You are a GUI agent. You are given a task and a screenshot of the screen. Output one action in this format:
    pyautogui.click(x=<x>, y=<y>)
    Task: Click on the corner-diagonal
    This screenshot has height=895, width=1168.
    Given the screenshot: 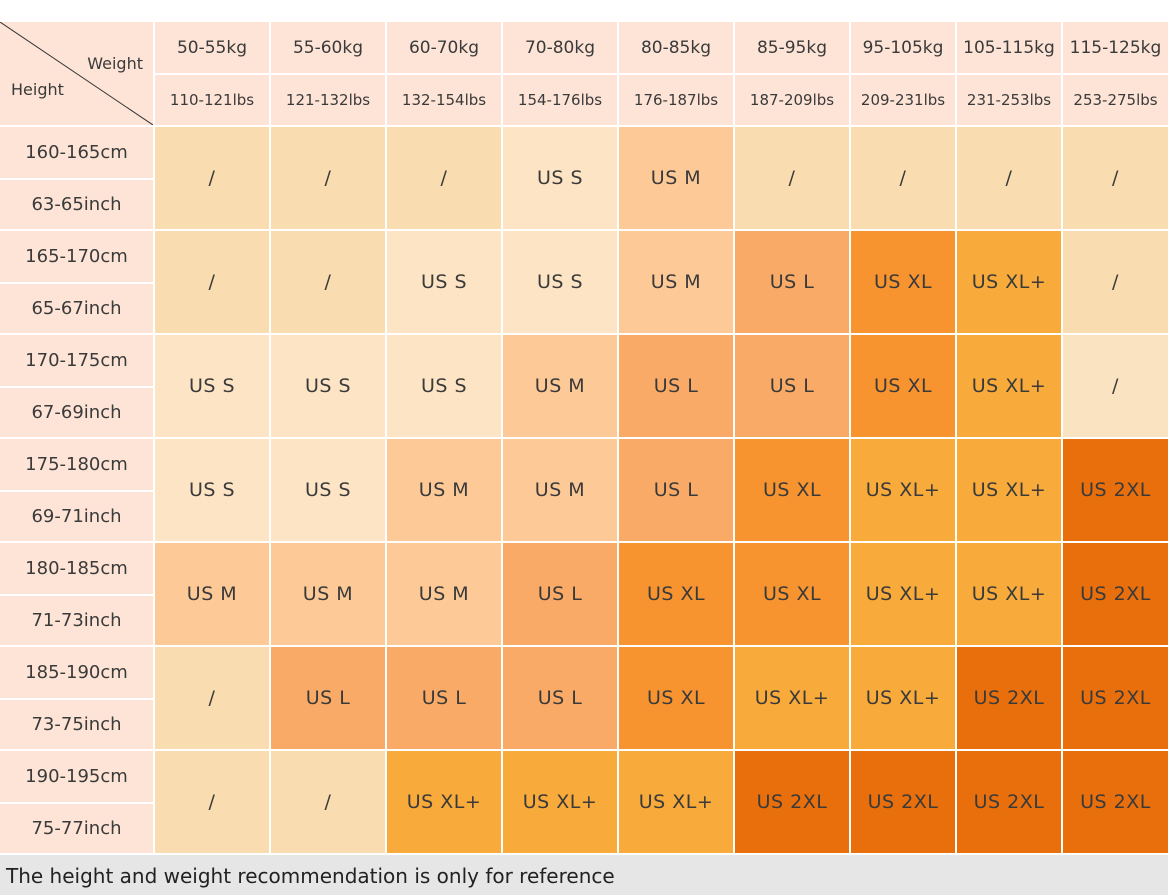 What is the action you would take?
    pyautogui.click(x=76, y=73)
    